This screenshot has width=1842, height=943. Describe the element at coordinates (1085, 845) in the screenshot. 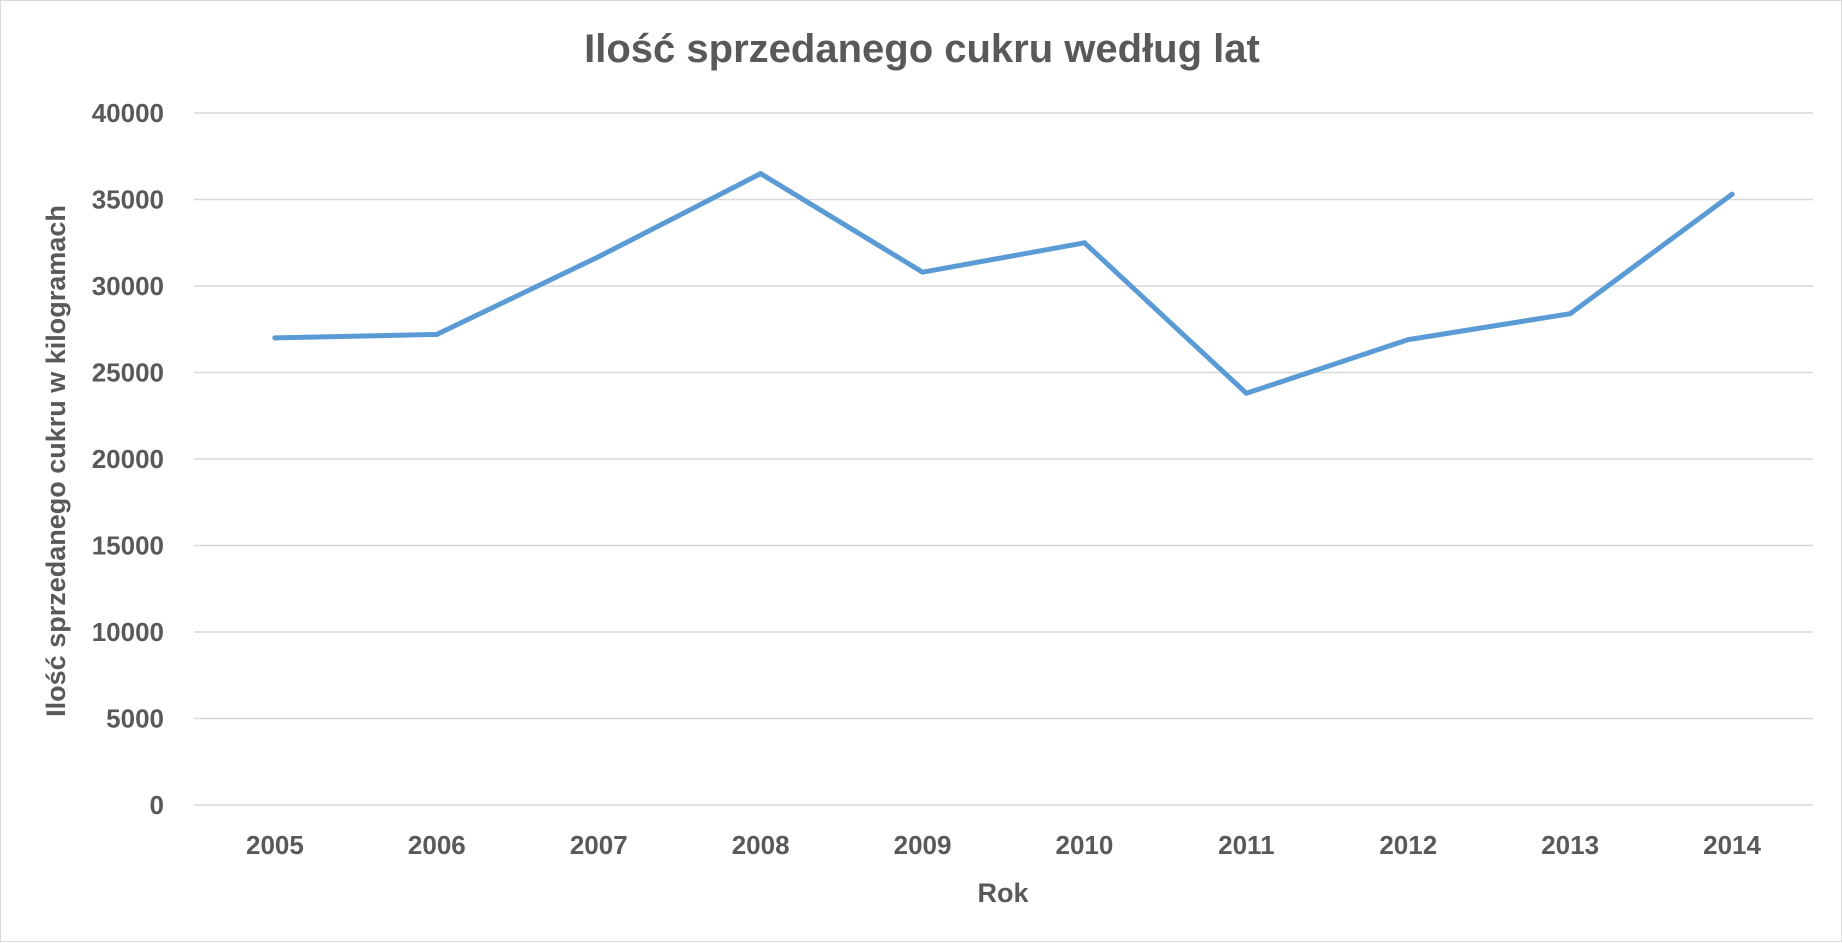

I see `x-tick-label: 2010` at that location.